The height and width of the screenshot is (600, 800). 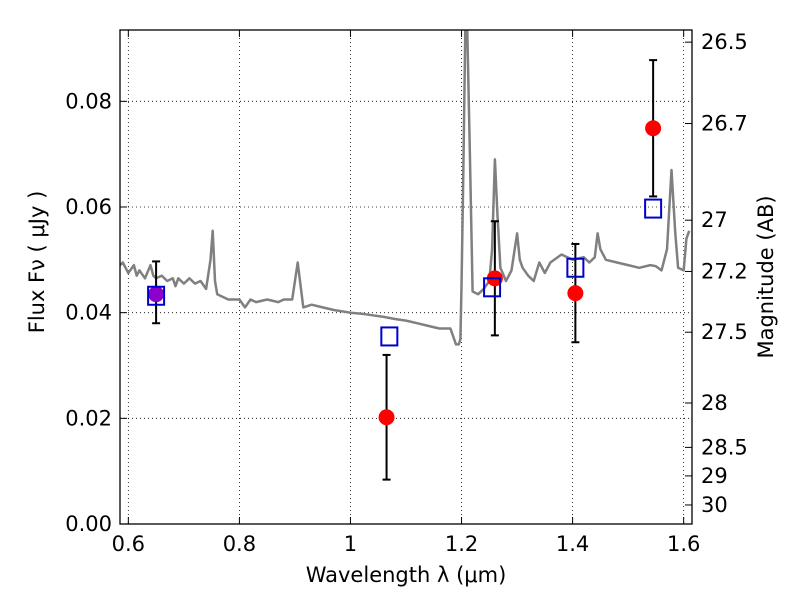 What do you see at coordinates (683, 544) in the screenshot?
I see `x-tick-label: 1.6` at bounding box center [683, 544].